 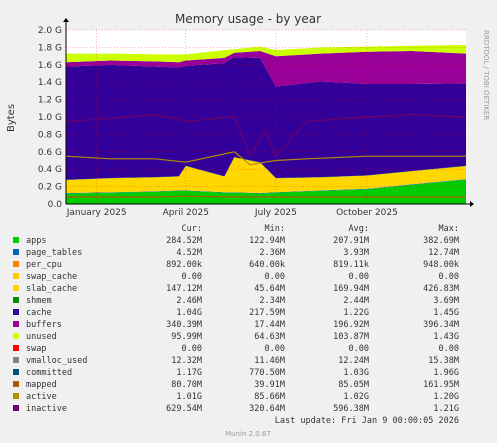 What do you see at coordinates (36, 349) in the screenshot?
I see `legend-label-swap: swap` at bounding box center [36, 349].